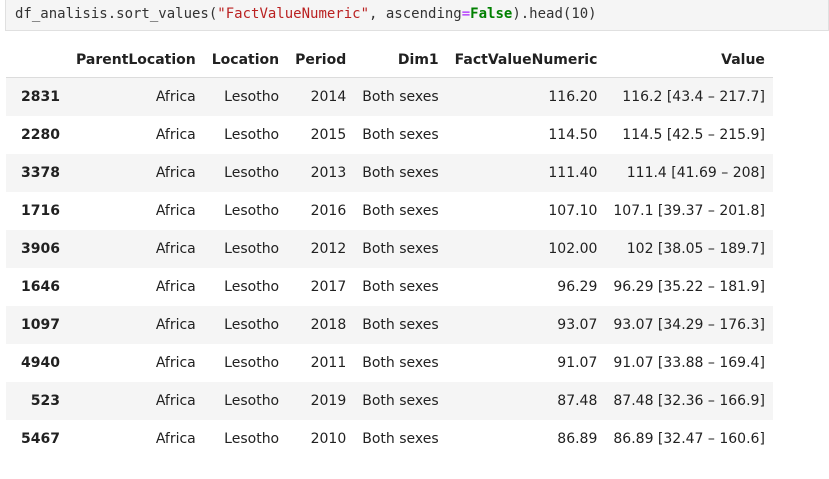 The width and height of the screenshot is (829, 479). I want to click on cell-factvaluenumeric: 87.48, so click(577, 401).